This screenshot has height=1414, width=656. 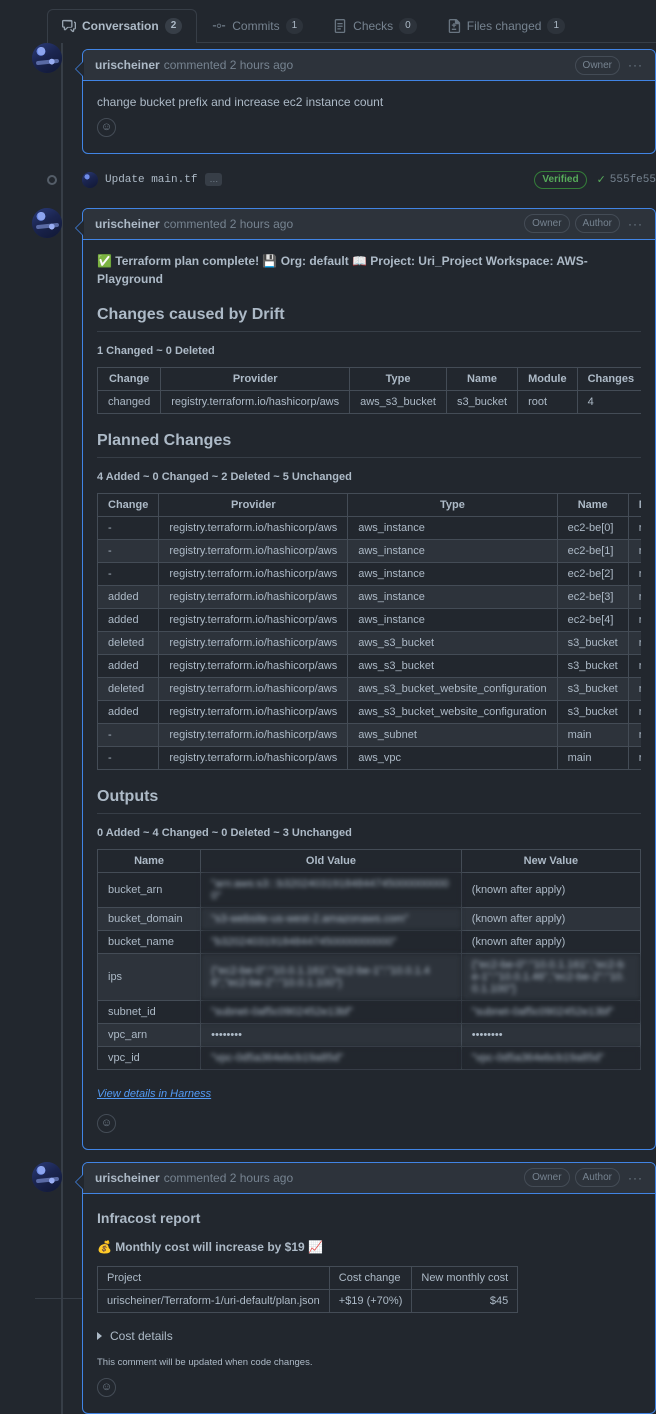 I want to click on cell-new-value: "subnet-0af5c0902452e13bf", so click(x=550, y=1011).